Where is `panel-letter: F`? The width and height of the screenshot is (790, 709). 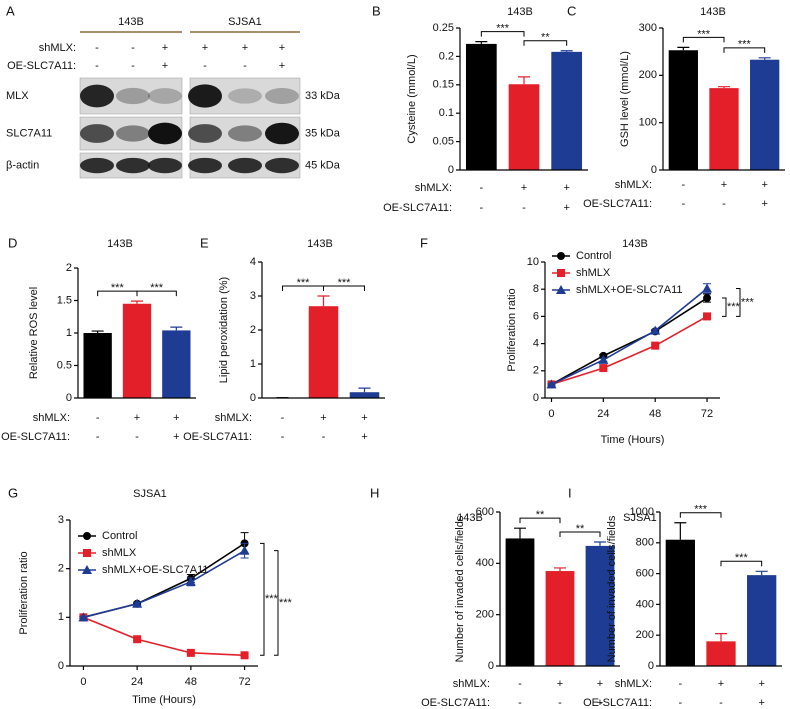 panel-letter: F is located at coordinates (424, 242).